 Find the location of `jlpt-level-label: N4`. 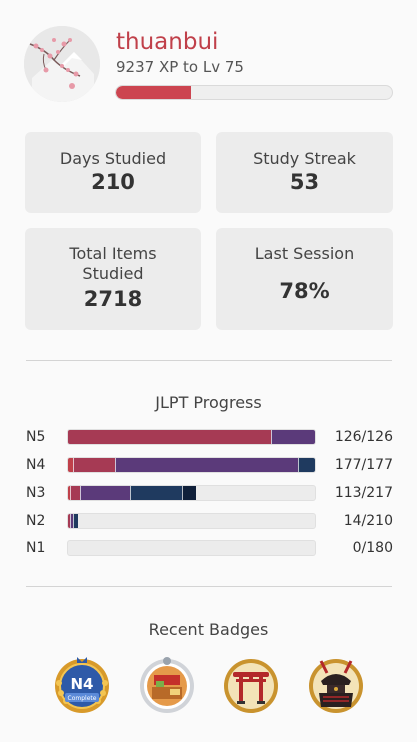

jlpt-level-label: N4 is located at coordinates (36, 465).